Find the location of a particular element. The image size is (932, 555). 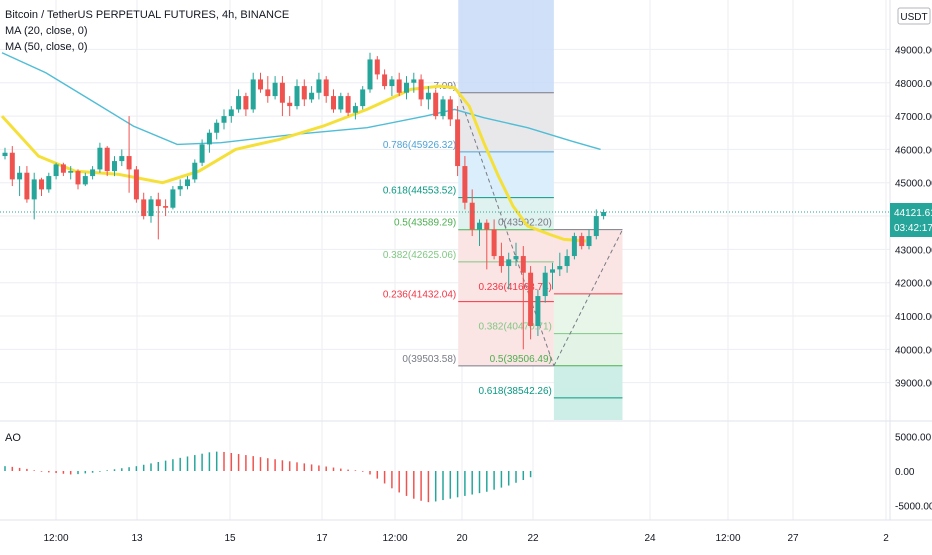

price-tick-label: 48000.00 is located at coordinates (913, 84).